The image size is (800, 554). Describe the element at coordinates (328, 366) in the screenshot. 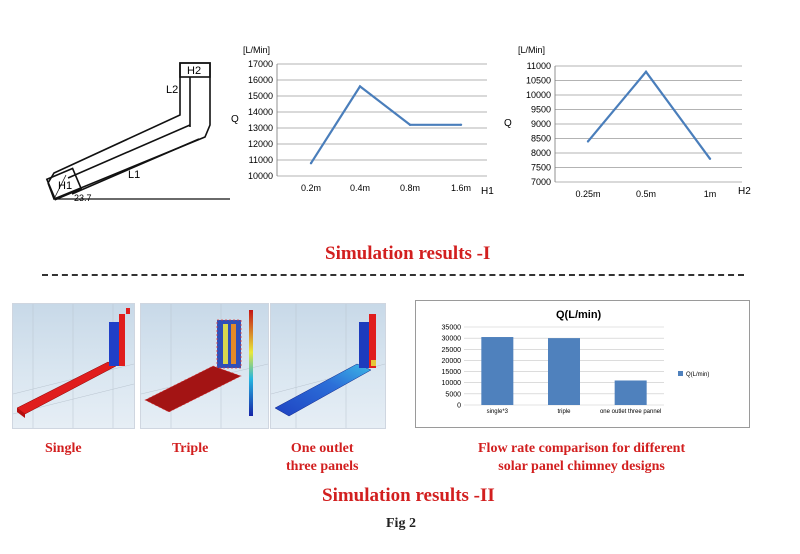

I see `simulation-render-one-outlet` at that location.